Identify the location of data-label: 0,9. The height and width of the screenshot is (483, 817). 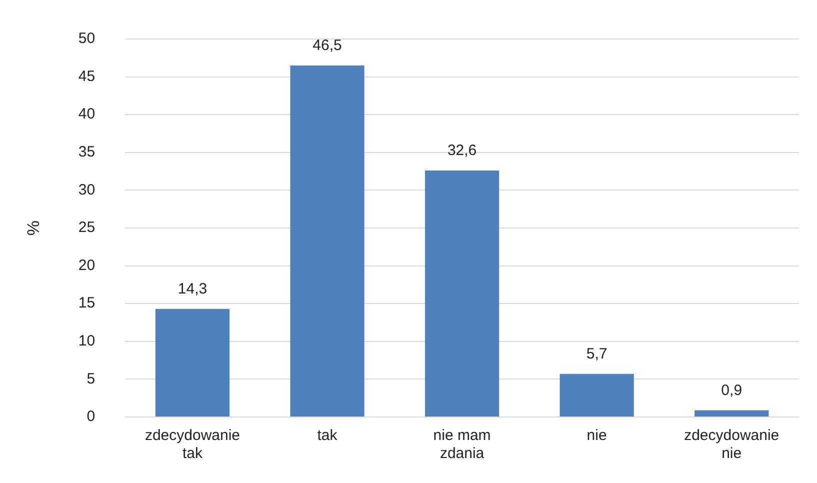
(731, 390).